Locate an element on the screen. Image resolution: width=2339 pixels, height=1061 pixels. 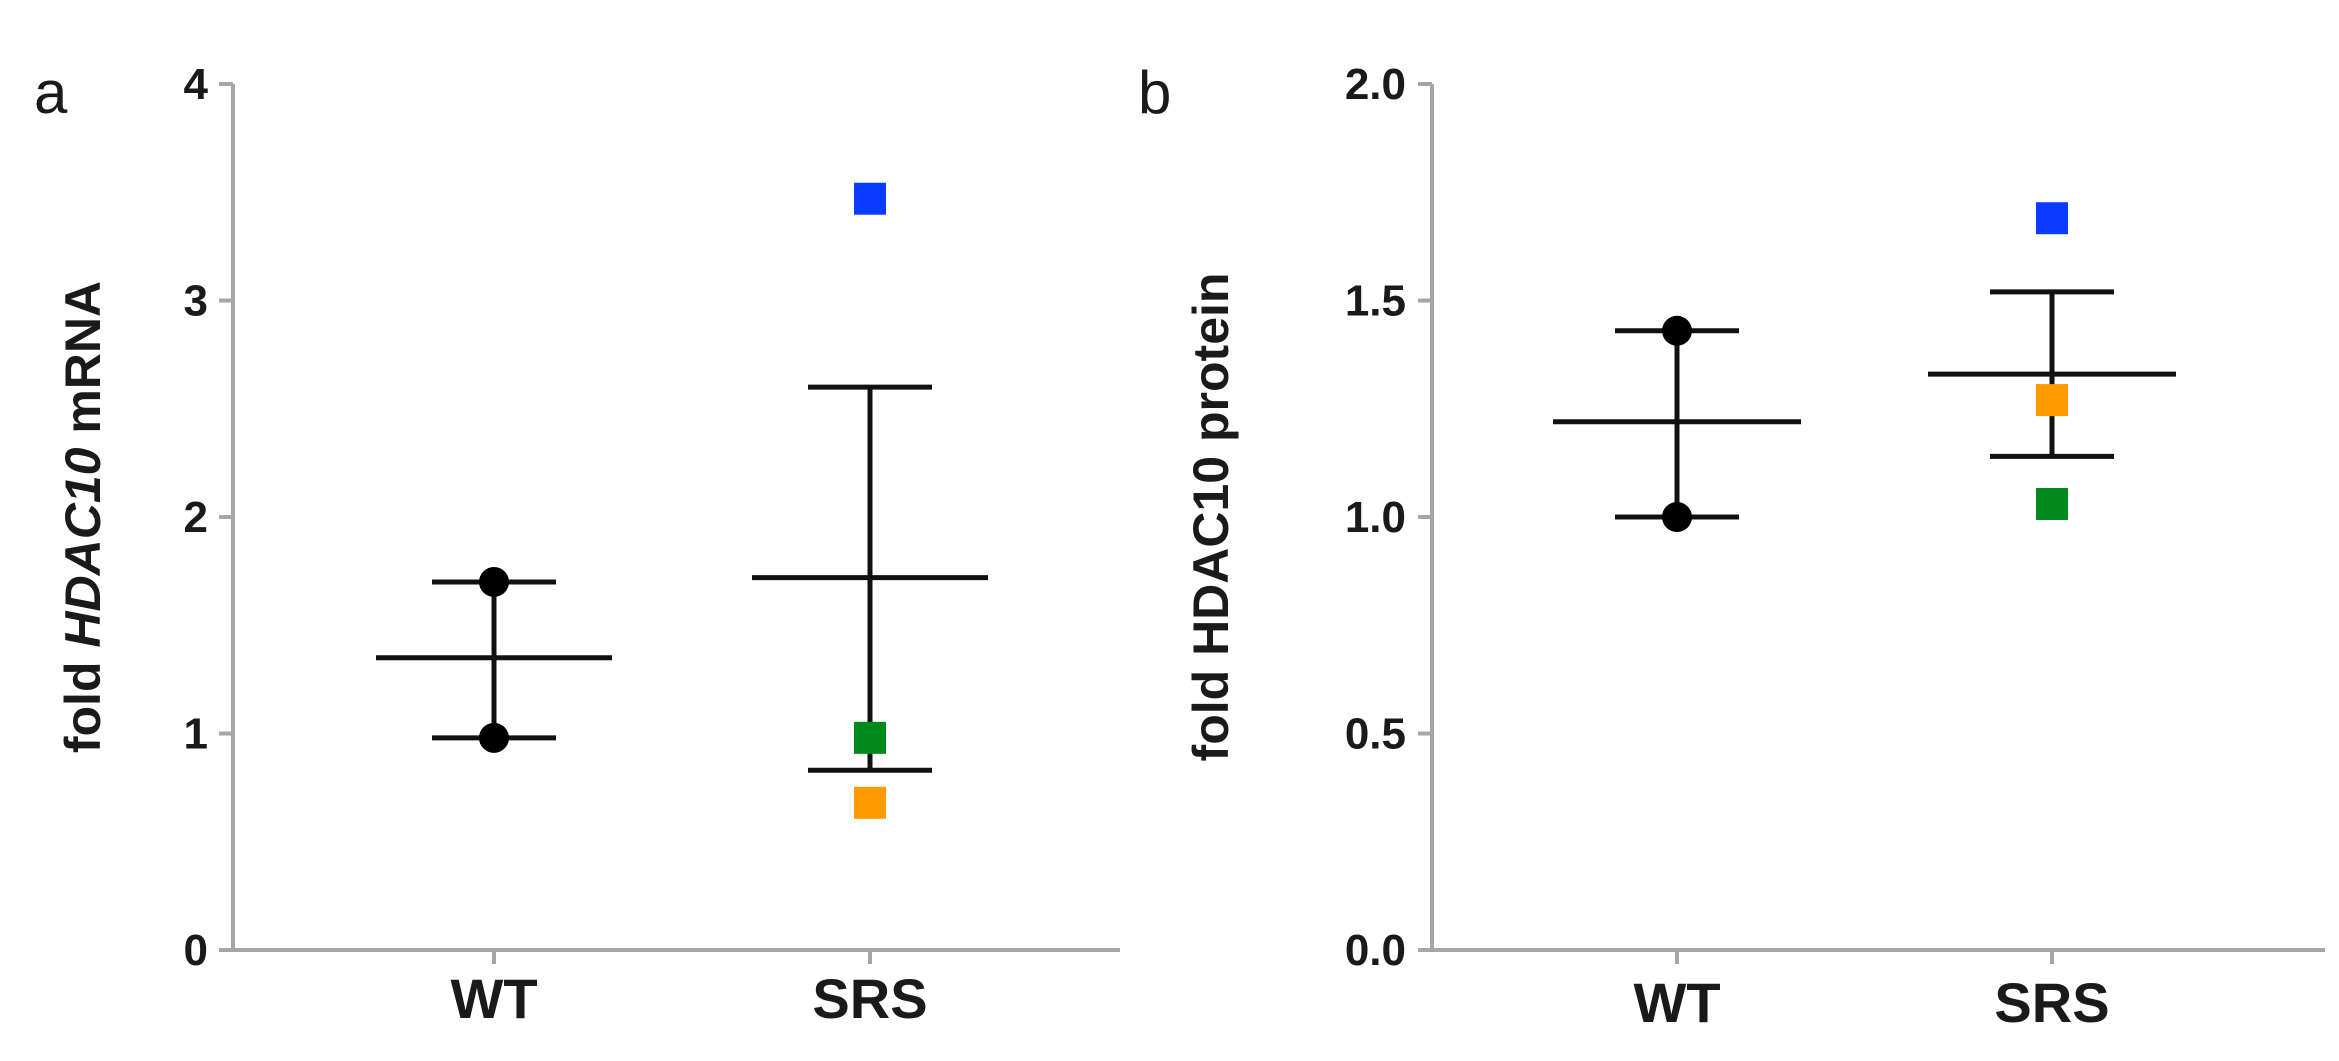
panel-letter: b is located at coordinates (1154, 92).